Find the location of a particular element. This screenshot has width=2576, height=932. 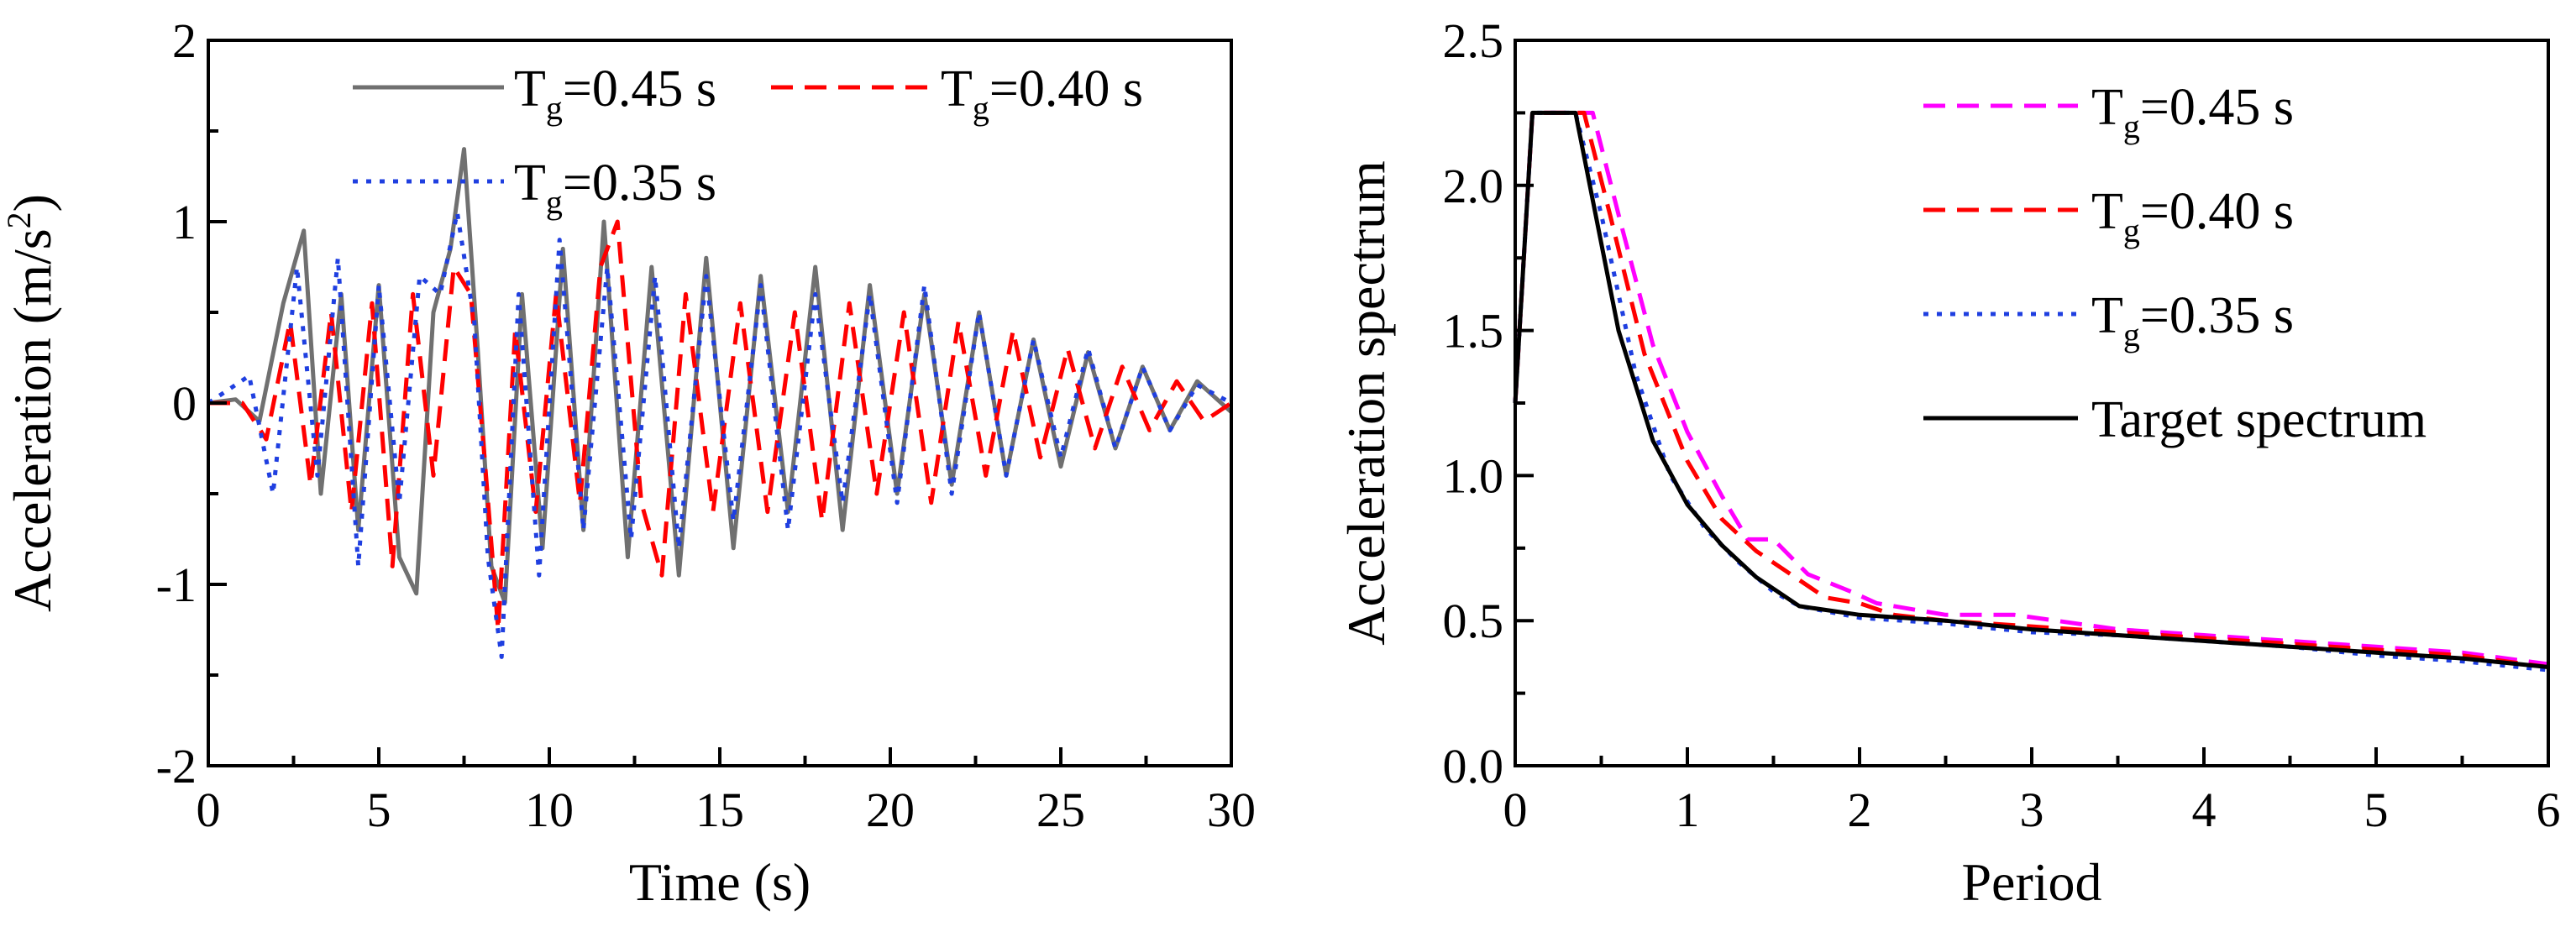

x-tick-label: 1 is located at coordinates (1688, 810).